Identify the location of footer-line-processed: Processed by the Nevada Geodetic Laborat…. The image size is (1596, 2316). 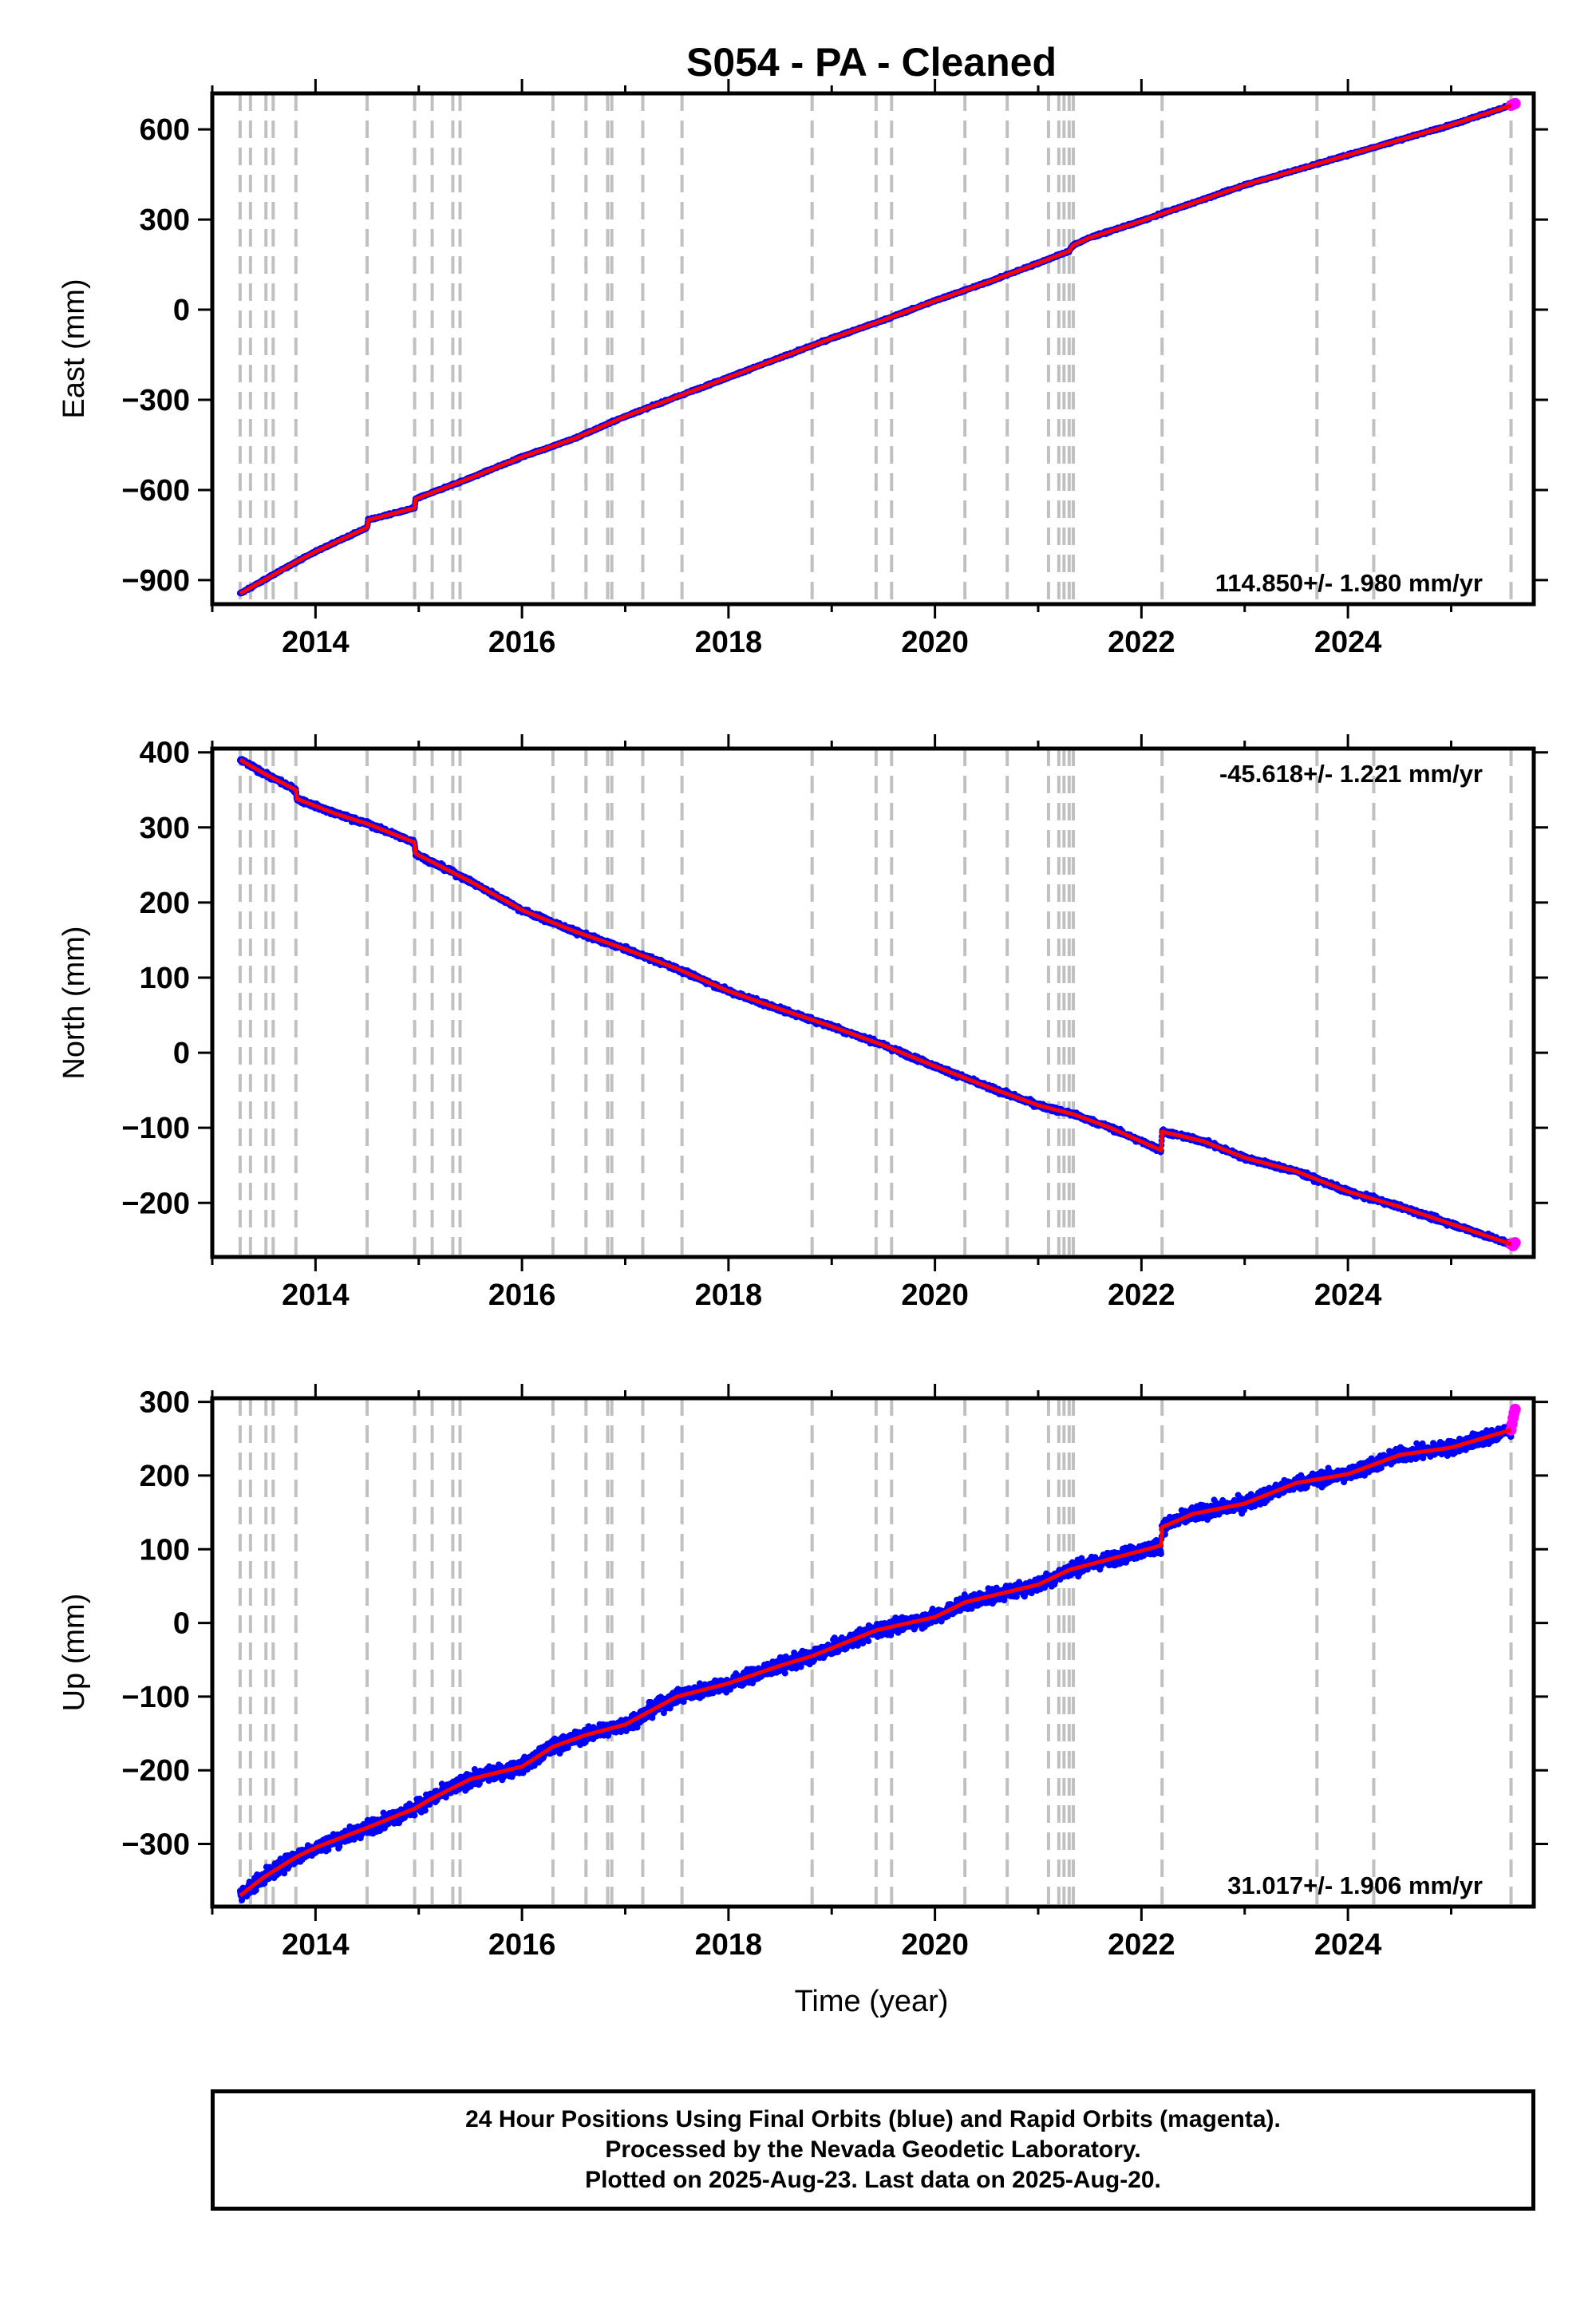
(873, 2149).